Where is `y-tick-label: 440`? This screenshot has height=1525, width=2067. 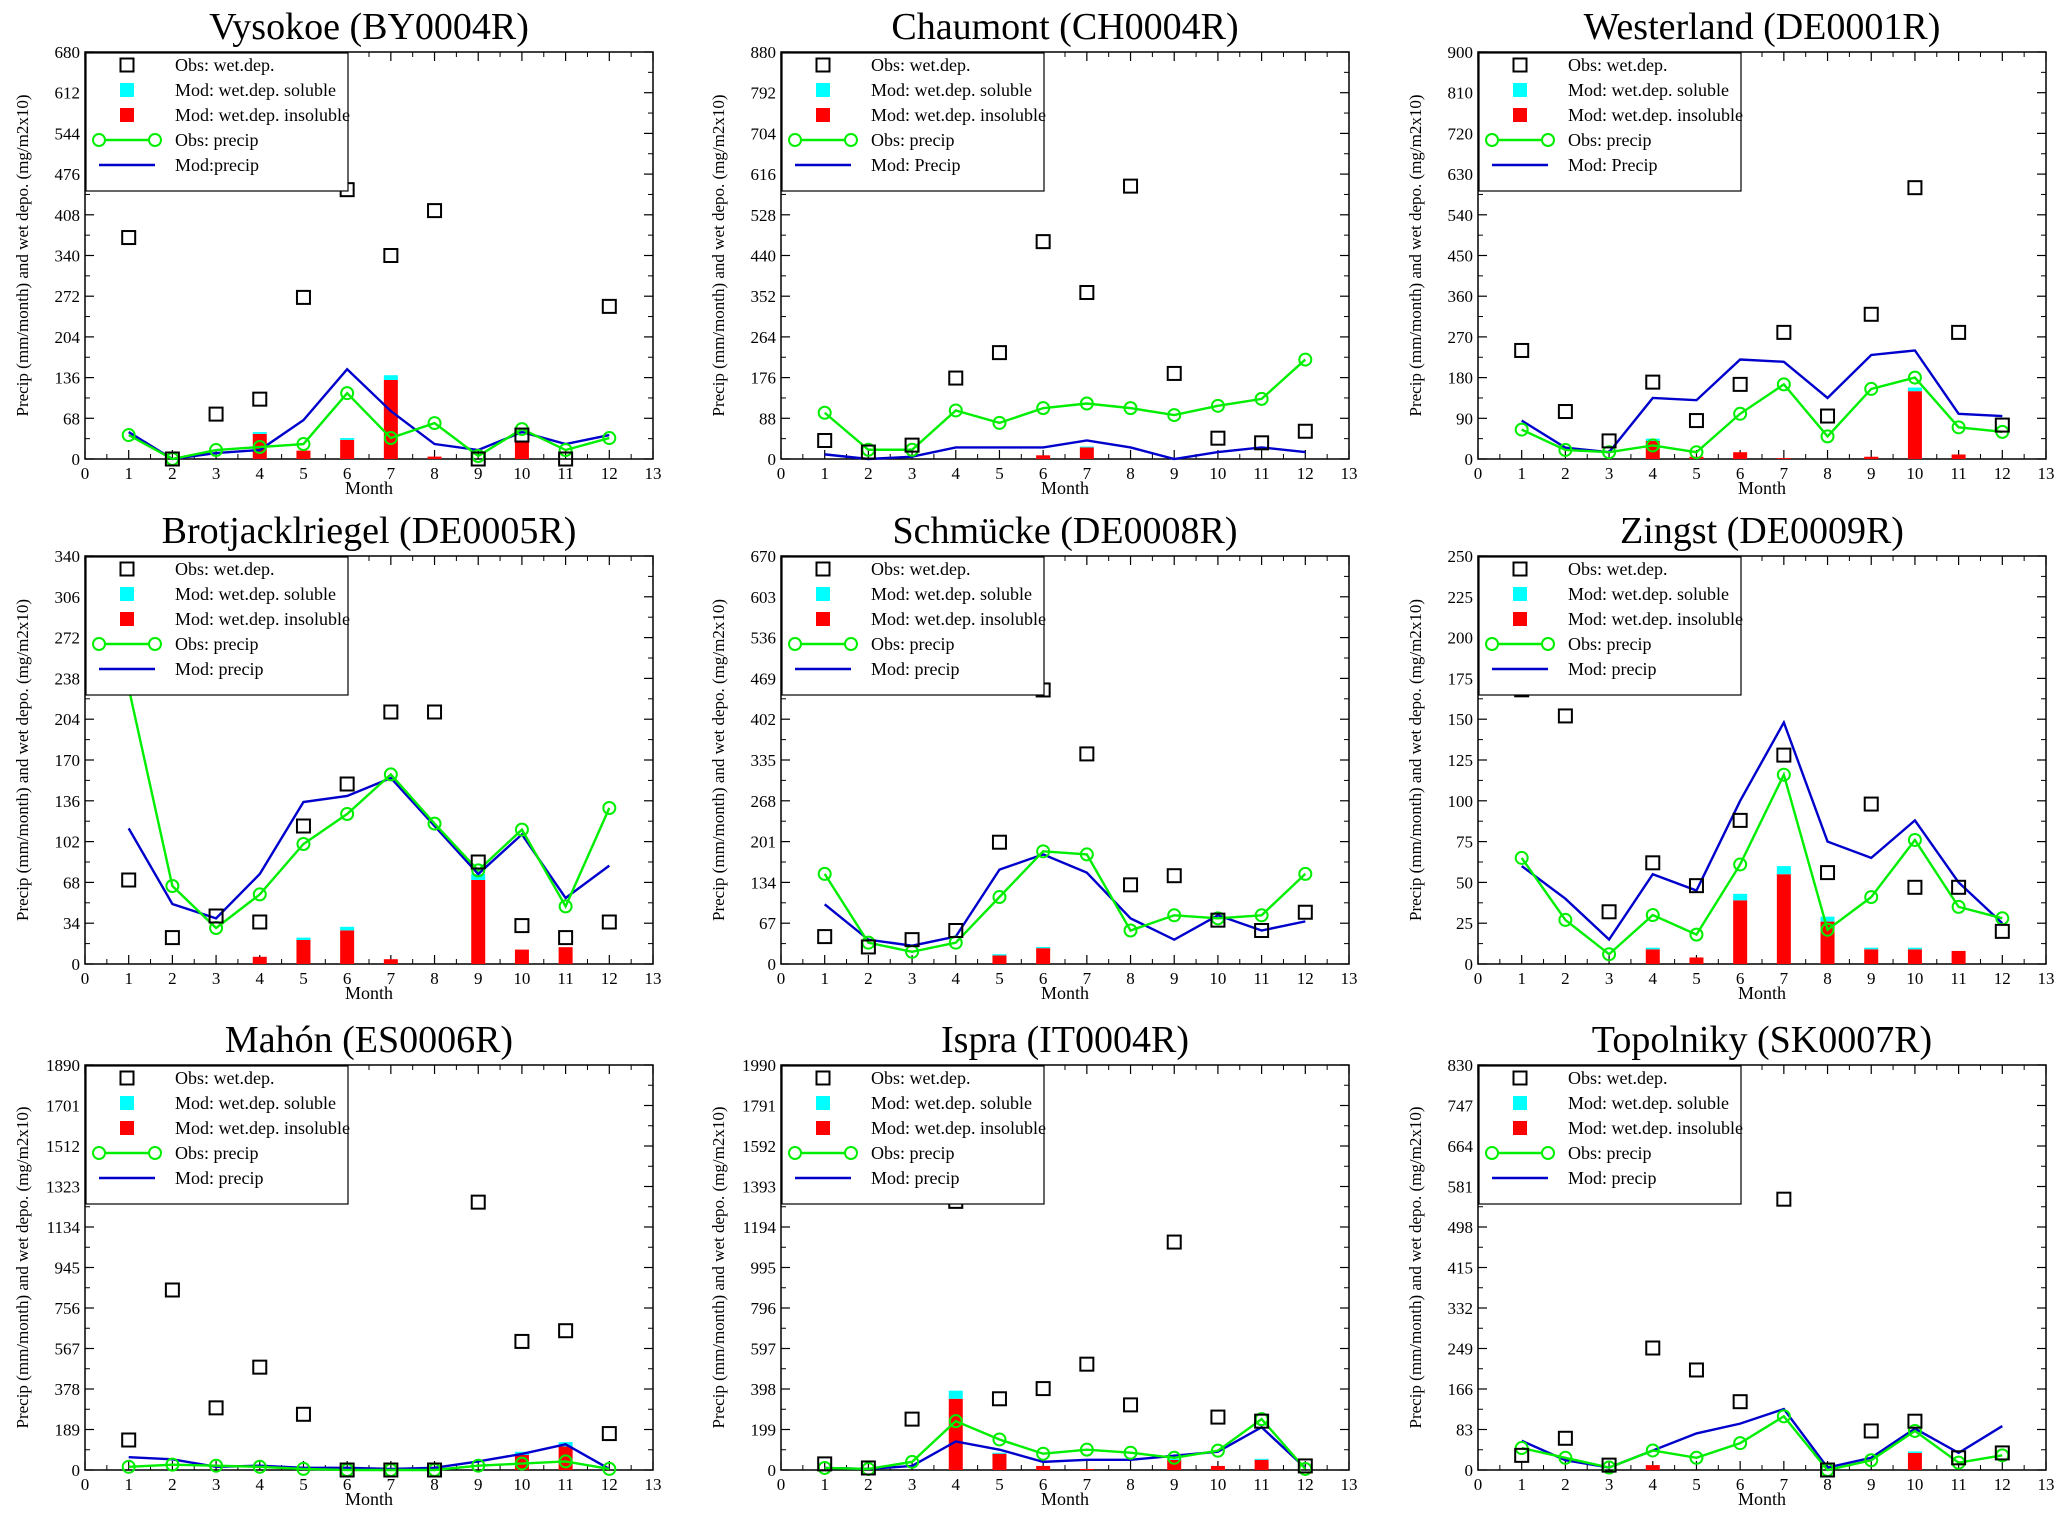 y-tick-label: 440 is located at coordinates (764, 256).